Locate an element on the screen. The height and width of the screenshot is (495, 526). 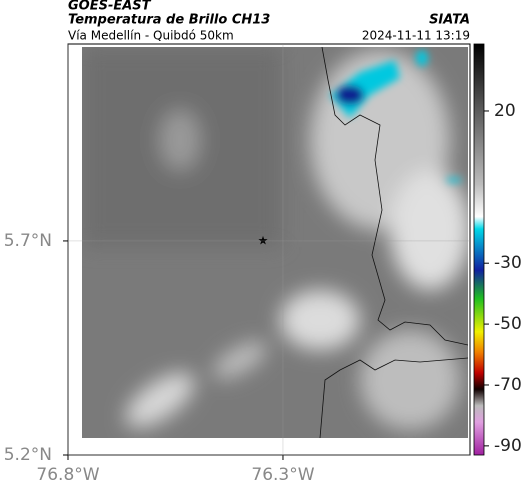
y-tick-label: 5.2°N is located at coordinates (28, 455).